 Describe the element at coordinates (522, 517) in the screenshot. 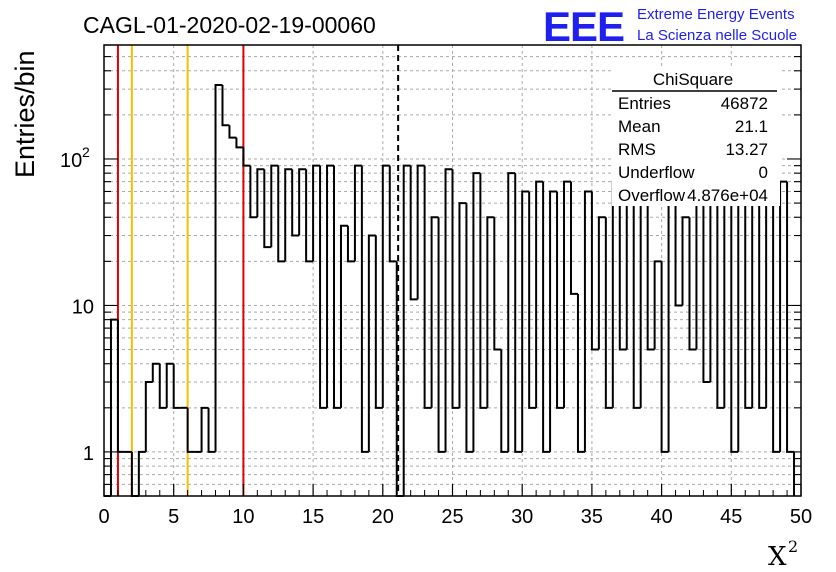

I see `x-tick-label: 30` at that location.